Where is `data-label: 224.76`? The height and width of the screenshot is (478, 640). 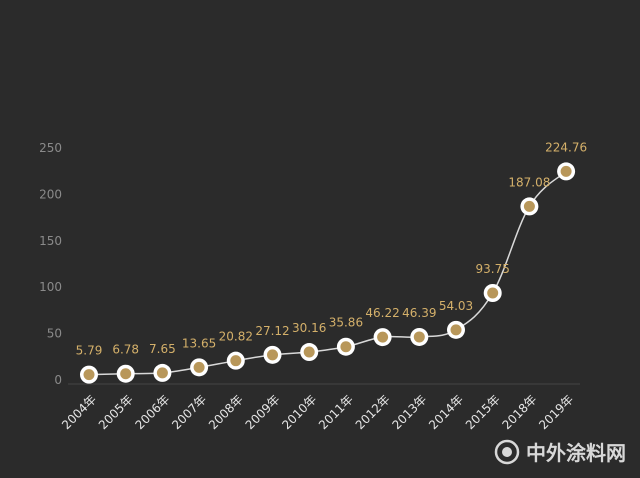
data-label: 224.76 is located at coordinates (566, 147).